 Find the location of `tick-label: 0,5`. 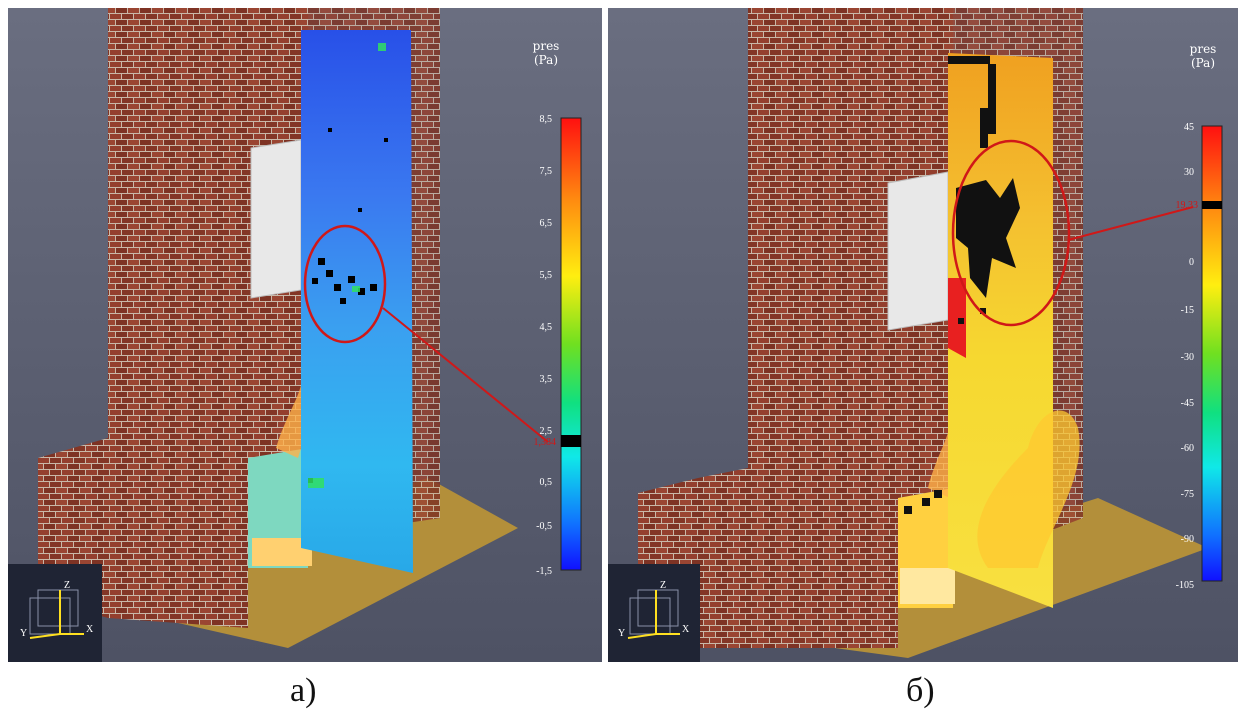

tick-label: 0,5 is located at coordinates (546, 482).